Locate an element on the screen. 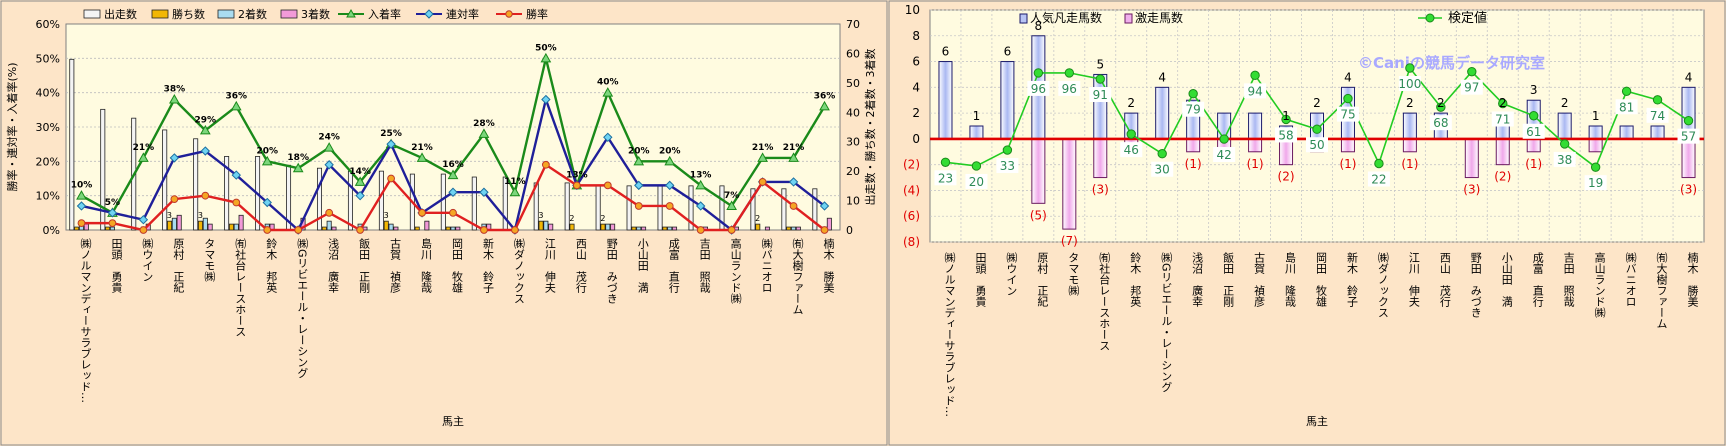 The height and width of the screenshot is (446, 1726). category-label: 西山 茂行 is located at coordinates (1444, 280).